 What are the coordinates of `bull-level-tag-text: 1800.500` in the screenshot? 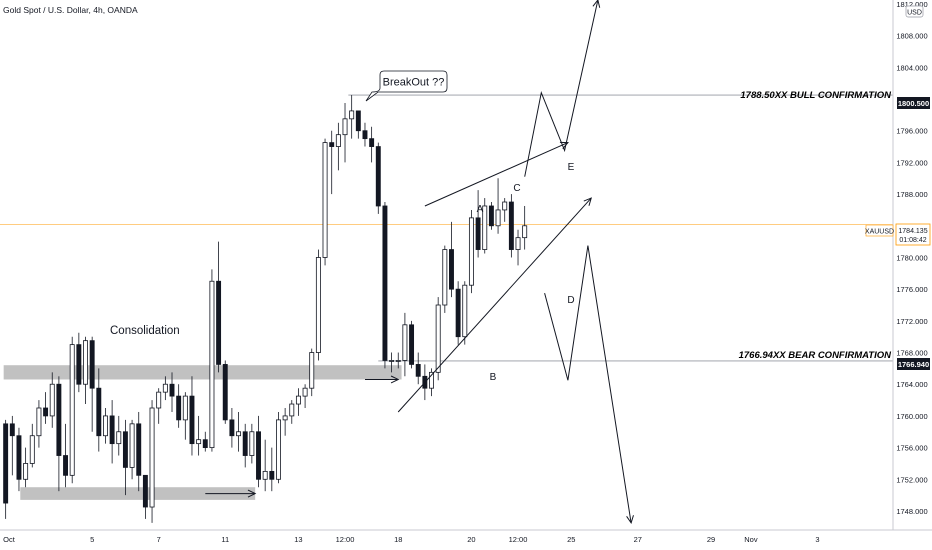 It's located at (913, 103).